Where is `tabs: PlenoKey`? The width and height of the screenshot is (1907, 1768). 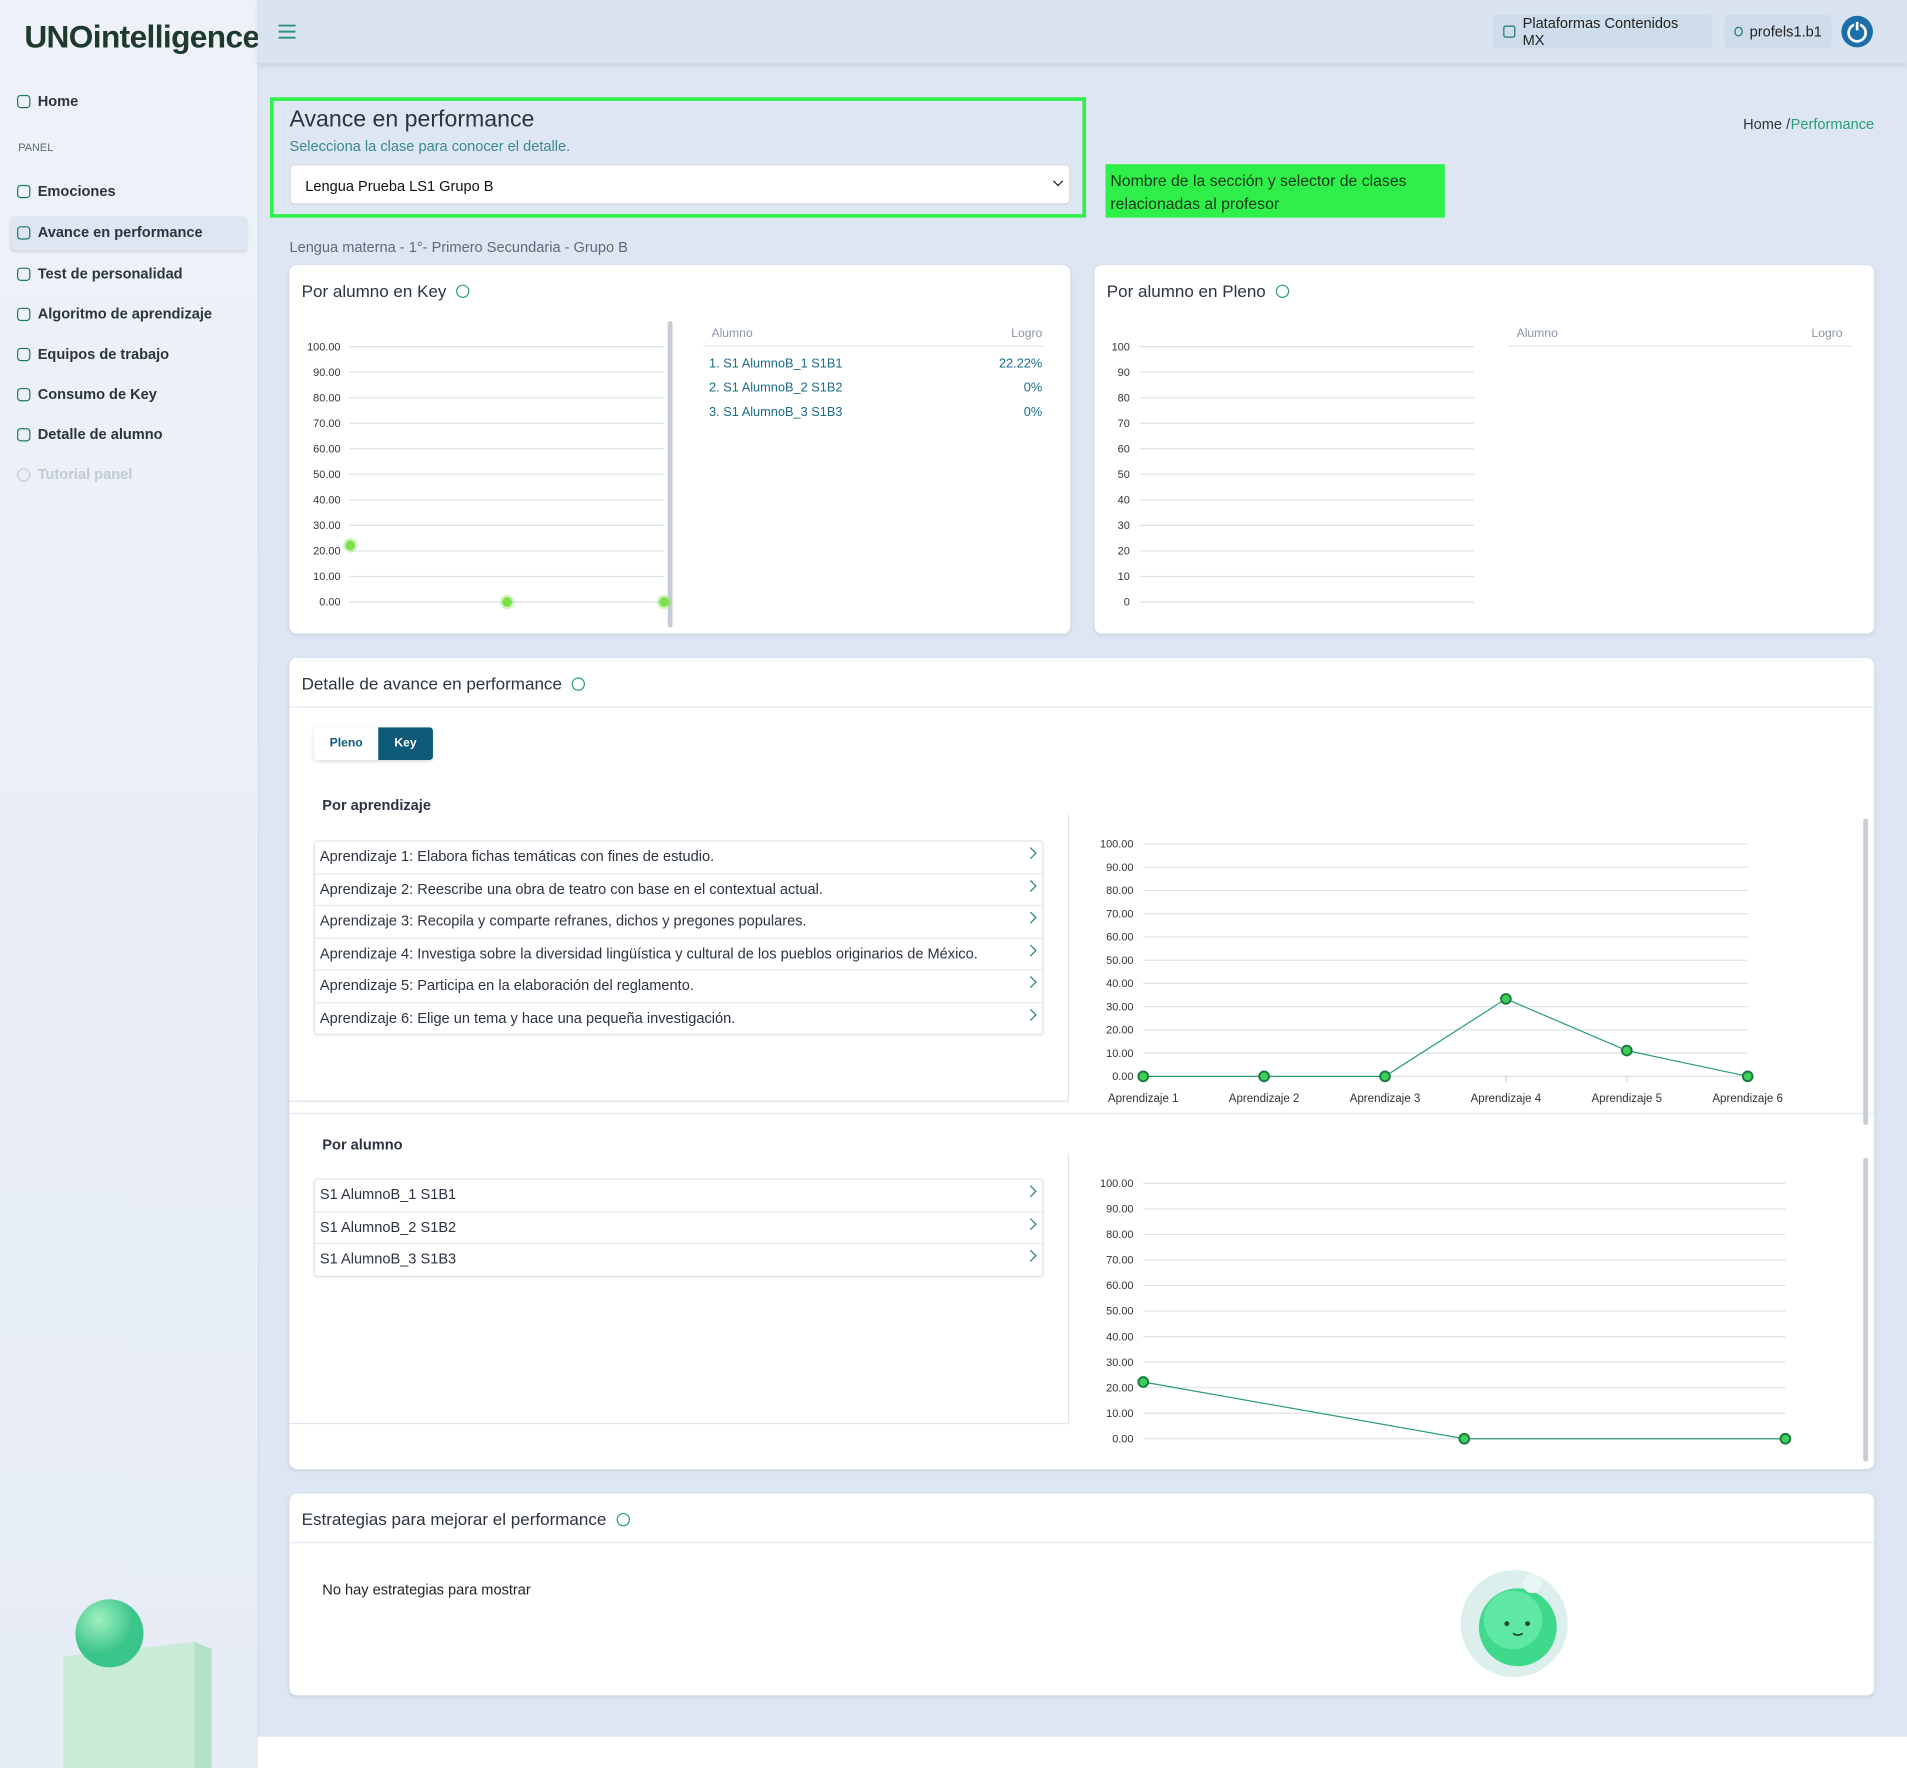
tabs: PlenoKey is located at coordinates (373, 743).